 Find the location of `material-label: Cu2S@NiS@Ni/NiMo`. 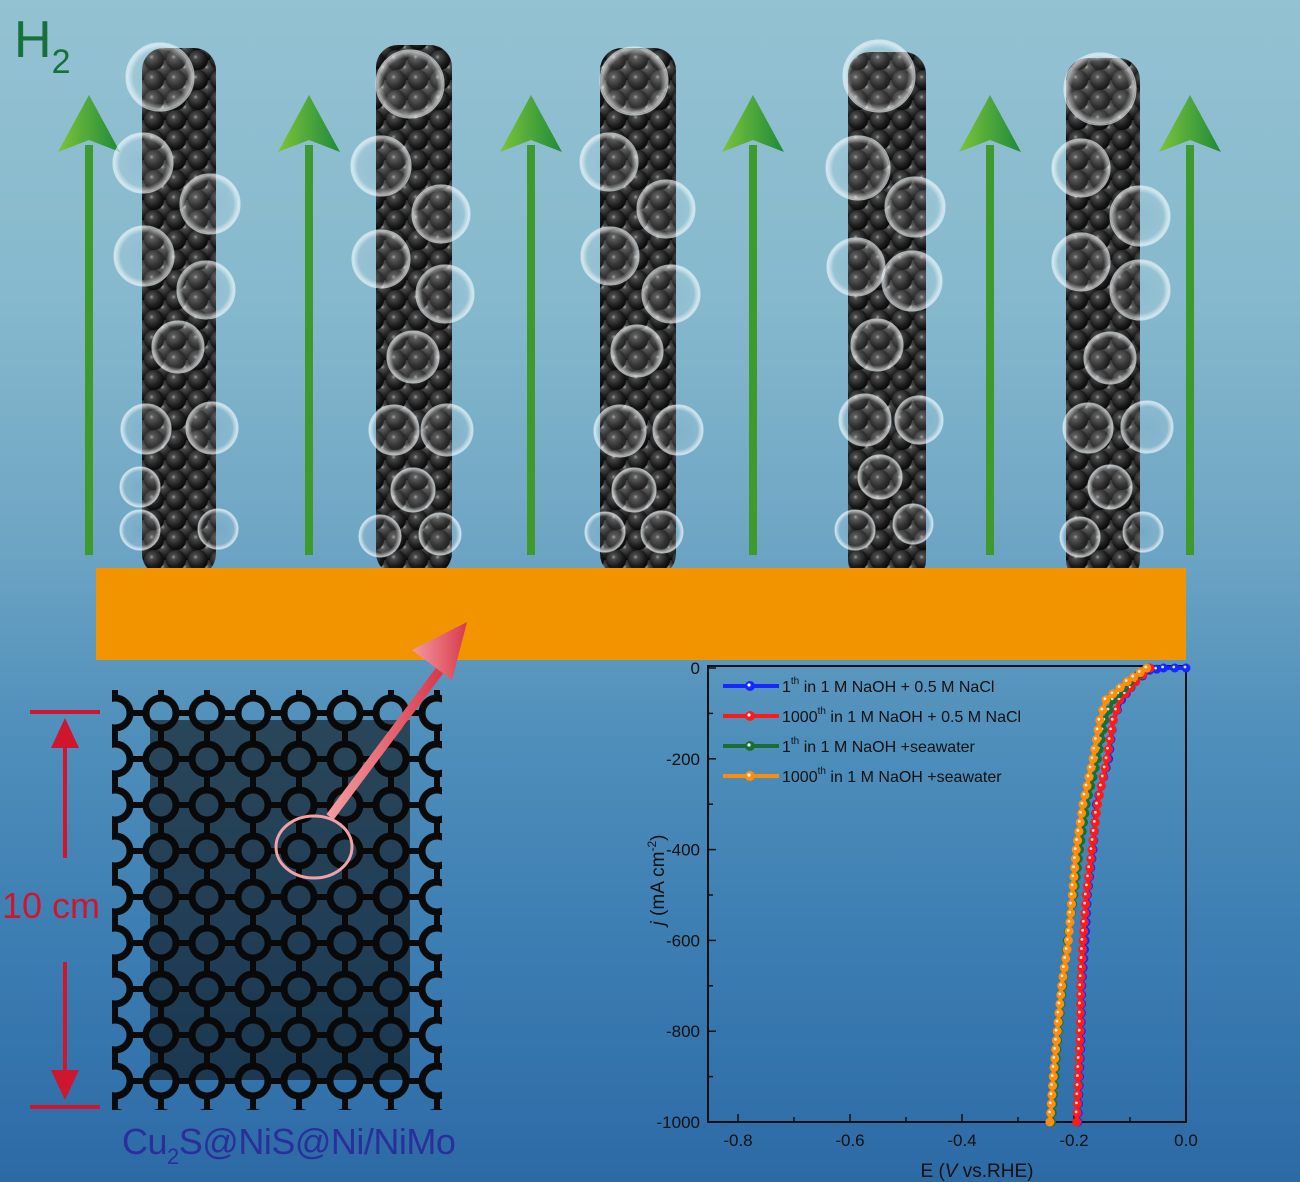

material-label: Cu2S@NiS@Ni/NiMo is located at coordinates (289, 1145).